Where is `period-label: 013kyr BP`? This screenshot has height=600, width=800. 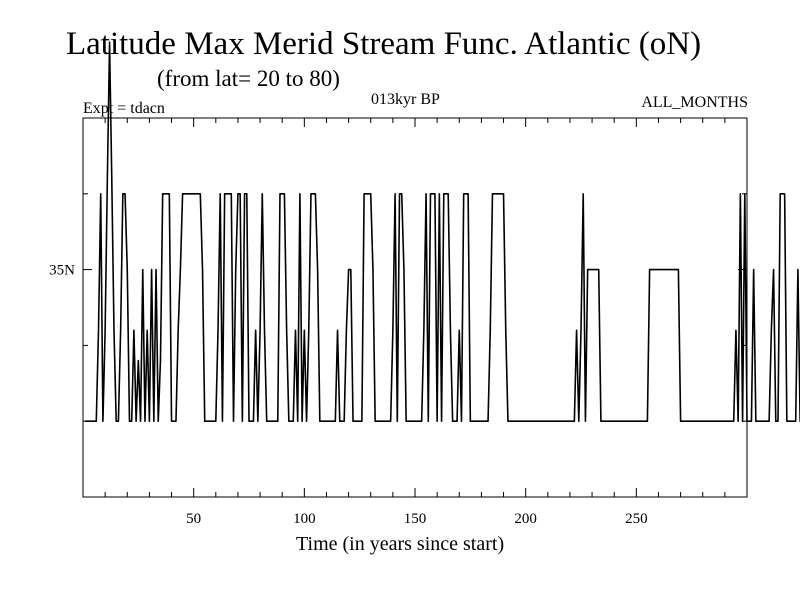
period-label: 013kyr BP is located at coordinates (405, 99).